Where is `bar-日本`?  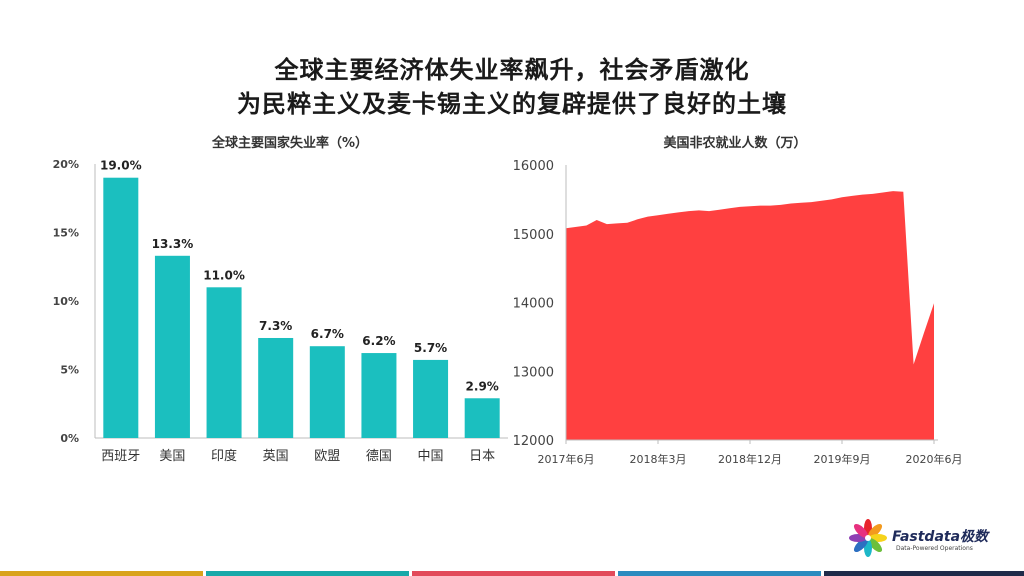 bar-日本 is located at coordinates (482, 418).